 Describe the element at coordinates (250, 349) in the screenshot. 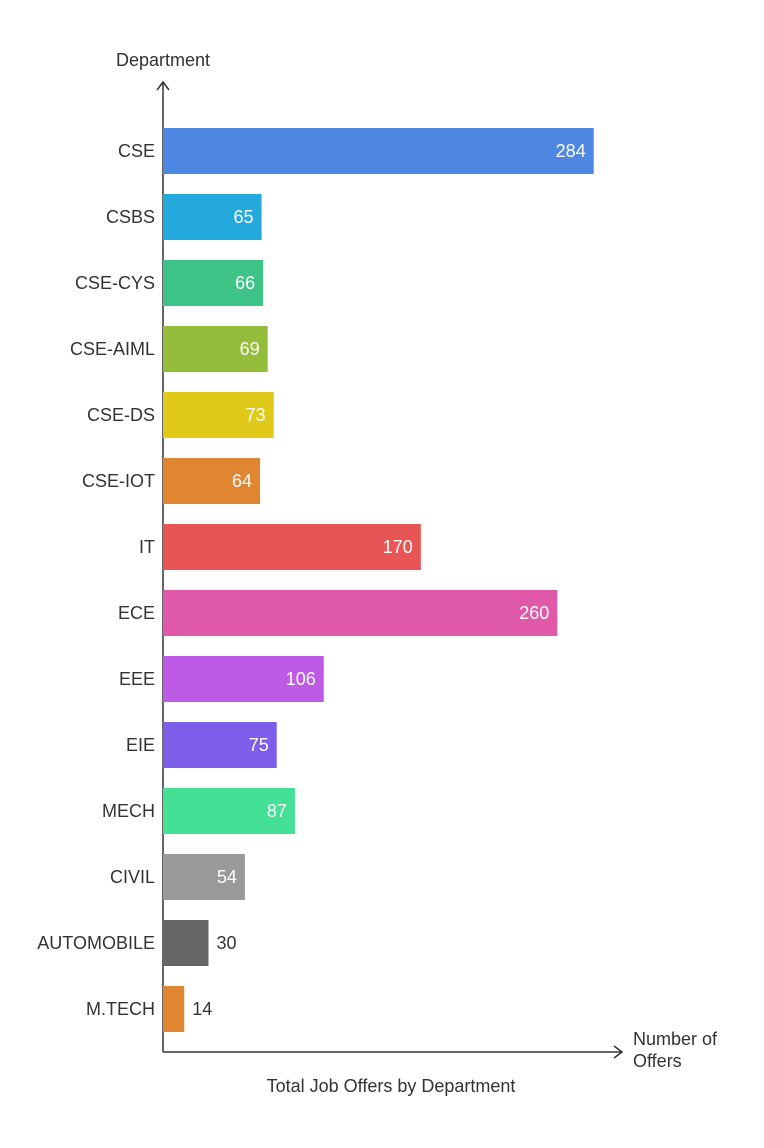

I see `value-label: 69` at that location.